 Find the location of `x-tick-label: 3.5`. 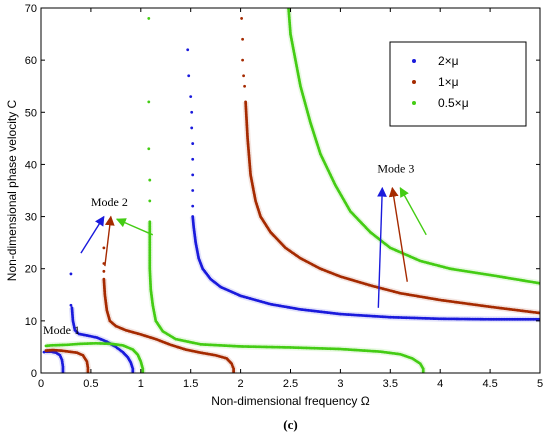

x-tick-label: 3.5 is located at coordinates (390, 384).